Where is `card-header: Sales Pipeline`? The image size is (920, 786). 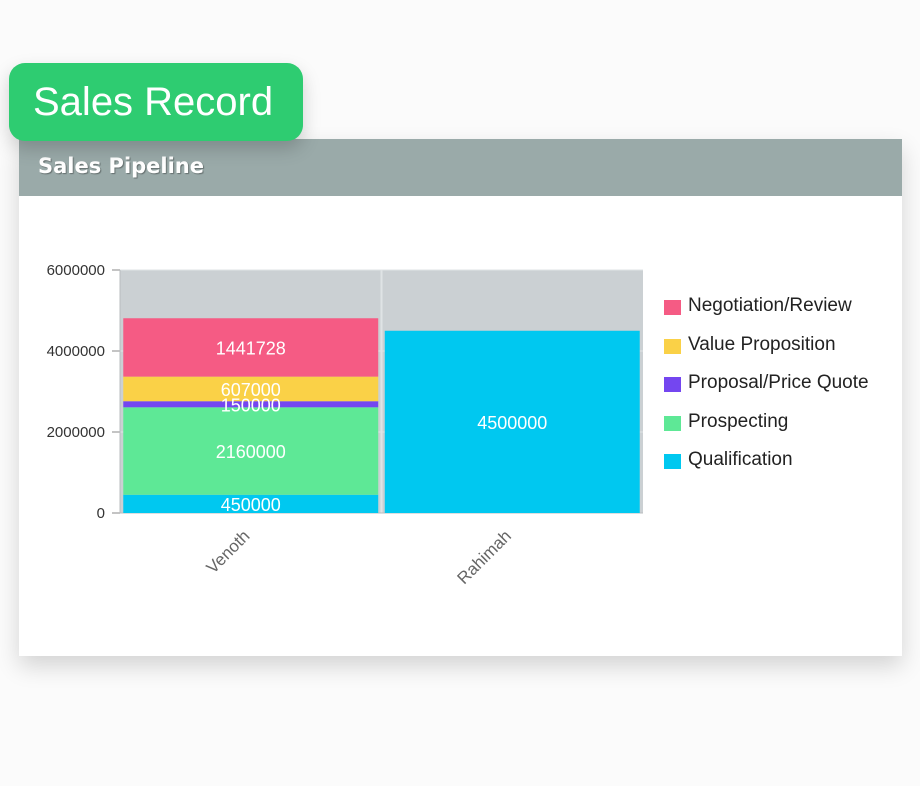 card-header: Sales Pipeline is located at coordinates (460, 167).